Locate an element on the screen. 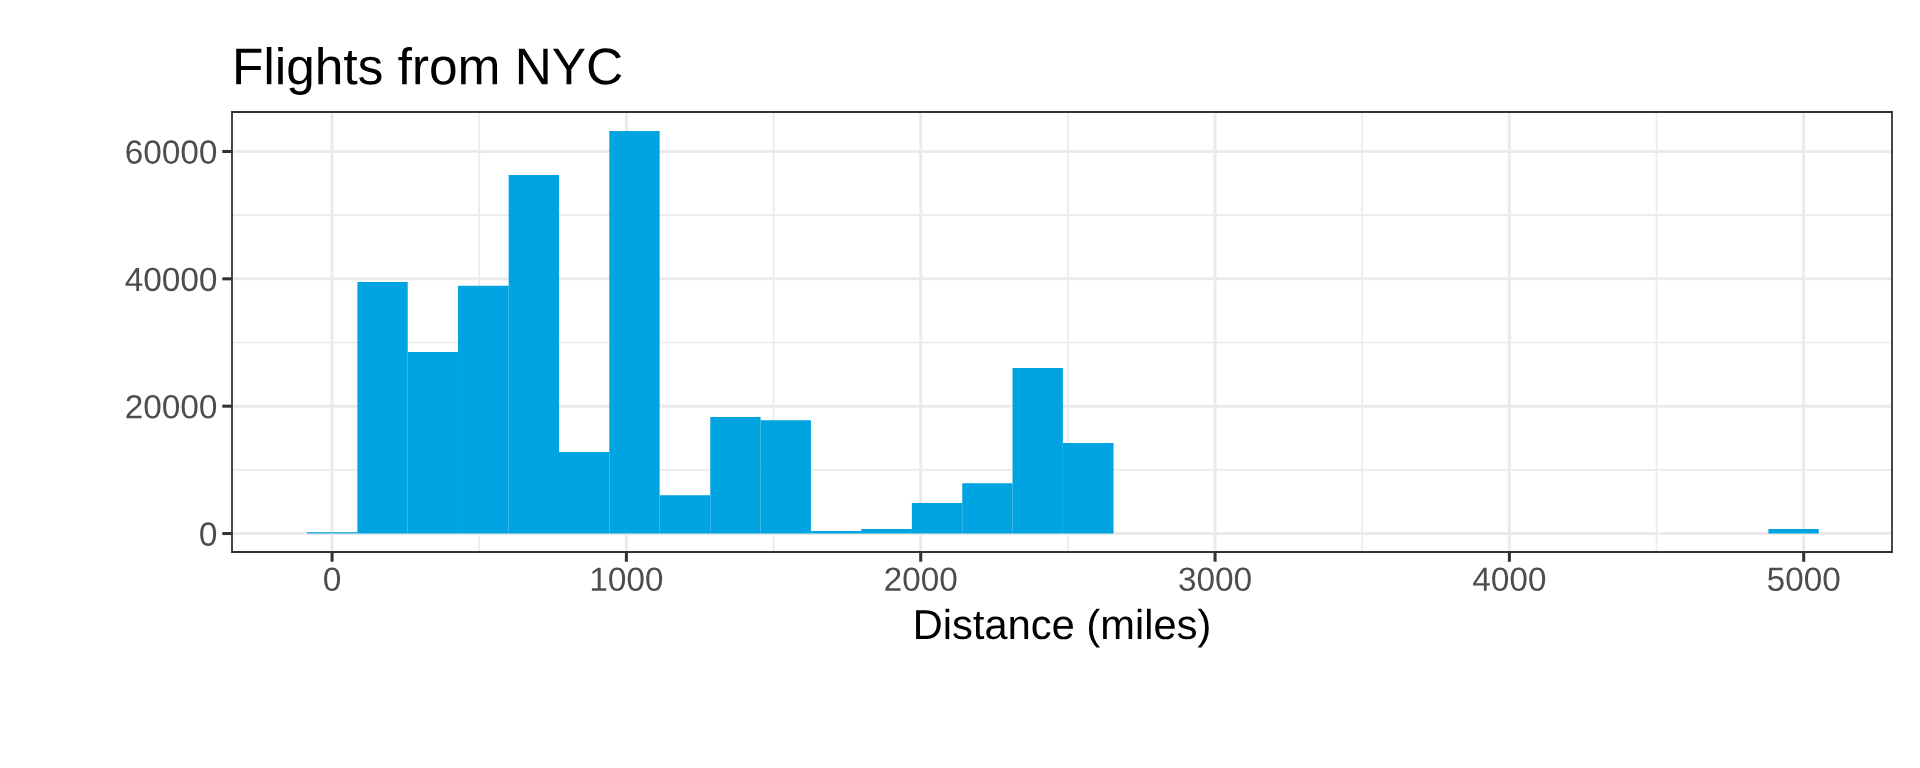 This screenshot has height=768, width=1920. y-tick-label: 60000 is located at coordinates (171, 152).